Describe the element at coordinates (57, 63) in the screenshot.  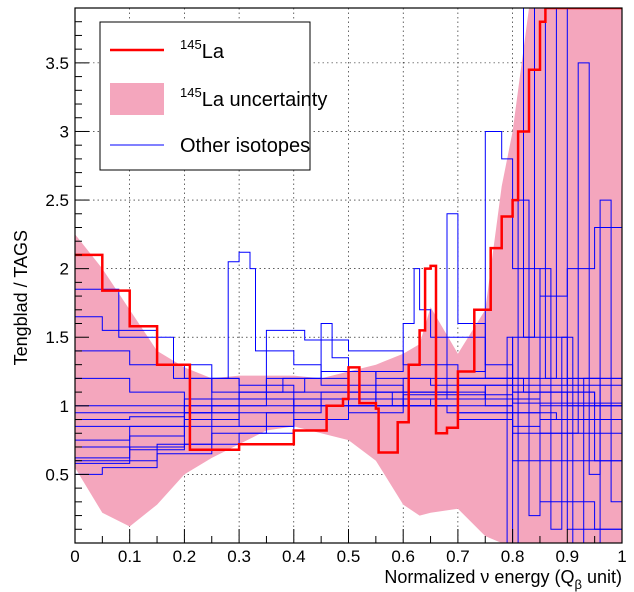
I see `y-tick-label: 3.5` at that location.